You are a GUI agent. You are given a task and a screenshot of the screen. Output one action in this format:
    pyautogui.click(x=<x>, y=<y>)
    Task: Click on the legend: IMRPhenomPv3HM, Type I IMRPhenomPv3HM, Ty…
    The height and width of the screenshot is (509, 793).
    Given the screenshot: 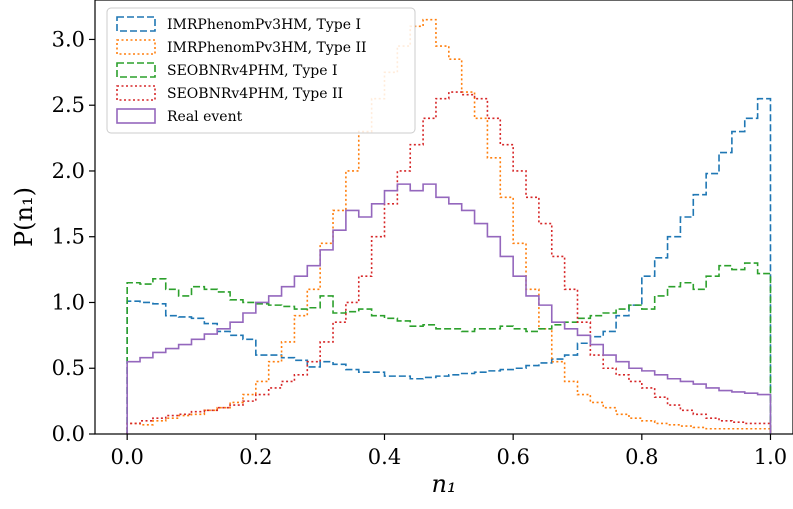 What is the action you would take?
    pyautogui.click(x=261, y=70)
    